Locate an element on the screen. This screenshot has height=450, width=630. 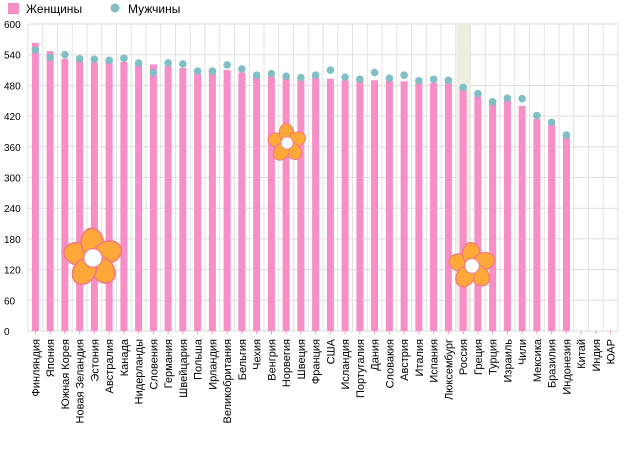
x-tick-label: Италия is located at coordinates (420, 358).